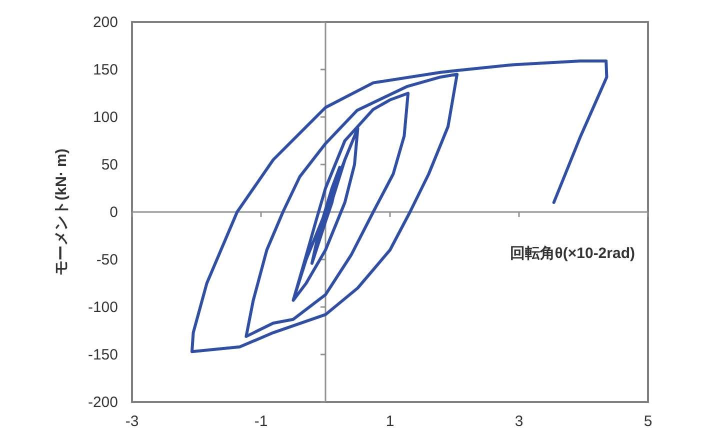 The image size is (706, 442). What do you see at coordinates (103, 355) in the screenshot?
I see `y-tick-label: -150` at bounding box center [103, 355].